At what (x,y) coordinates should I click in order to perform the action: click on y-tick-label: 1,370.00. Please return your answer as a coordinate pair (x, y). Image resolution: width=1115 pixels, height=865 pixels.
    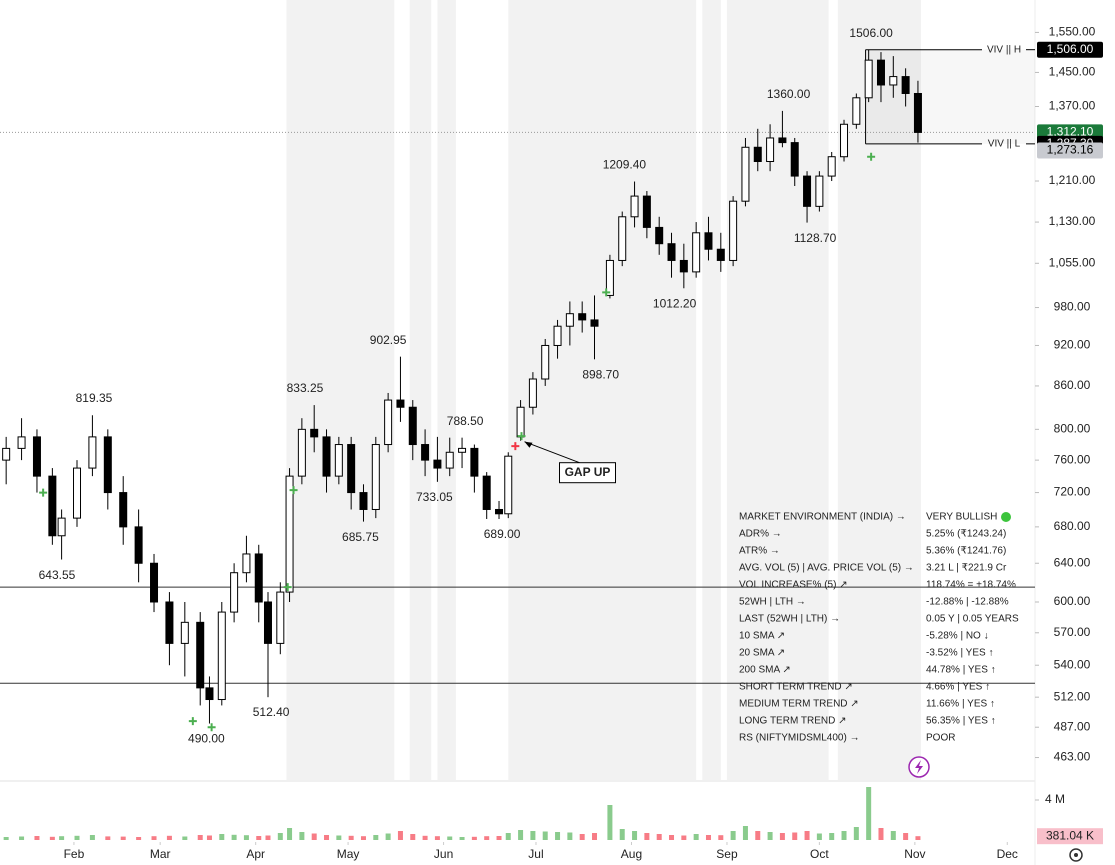
    Looking at the image, I should click on (1072, 106).